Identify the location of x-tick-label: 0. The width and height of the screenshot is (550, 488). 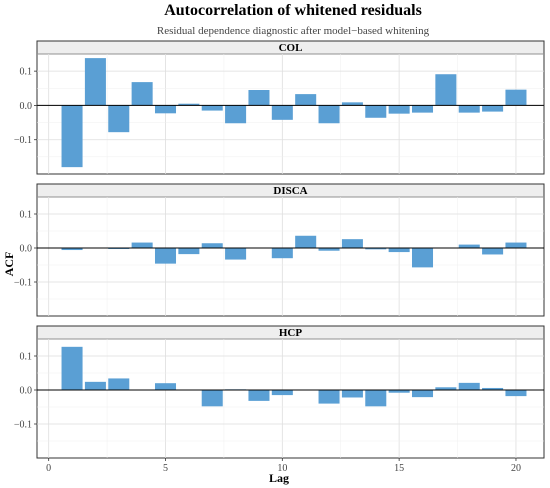
(48, 468).